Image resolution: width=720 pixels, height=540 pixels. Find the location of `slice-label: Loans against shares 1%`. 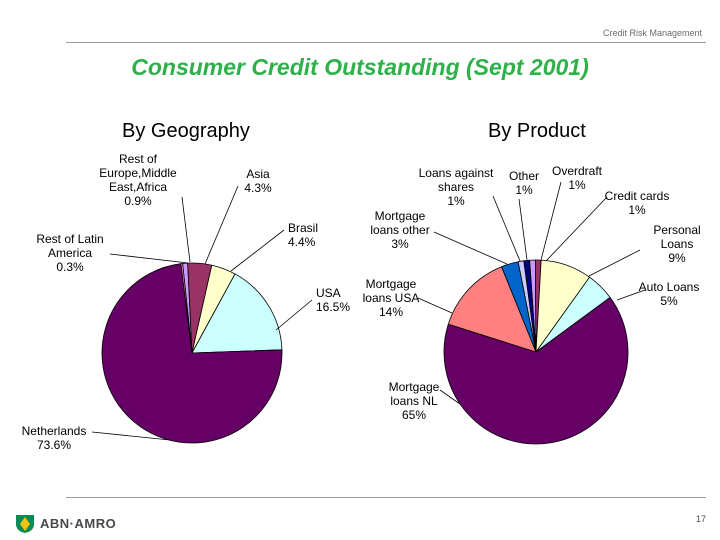

slice-label: Loans against shares 1% is located at coordinates (456, 187).